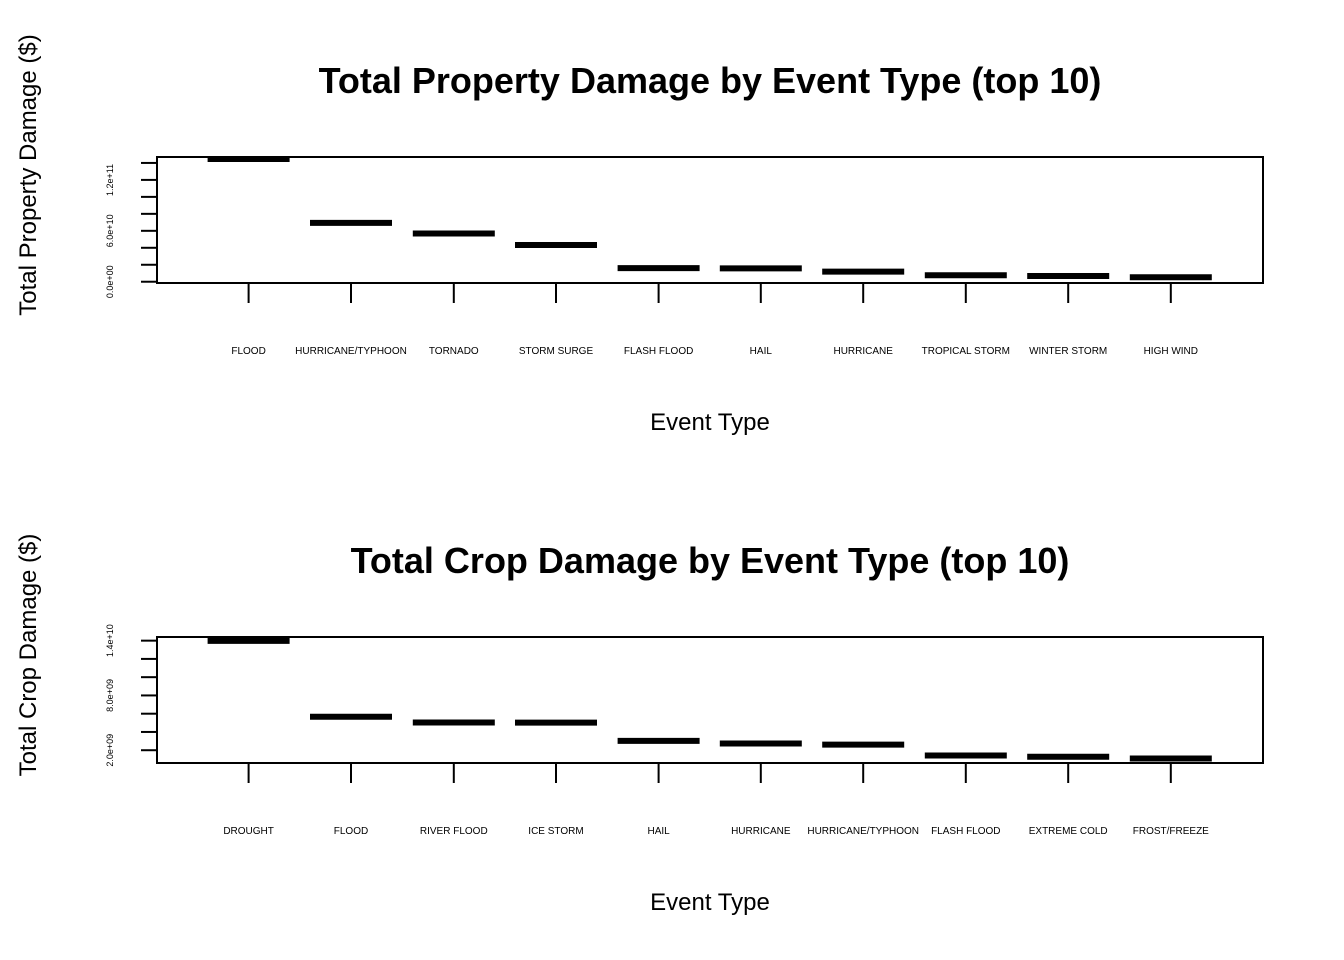 This screenshot has height=960, width=1344. What do you see at coordinates (248, 831) in the screenshot?
I see `category-label: DROUGHT` at bounding box center [248, 831].